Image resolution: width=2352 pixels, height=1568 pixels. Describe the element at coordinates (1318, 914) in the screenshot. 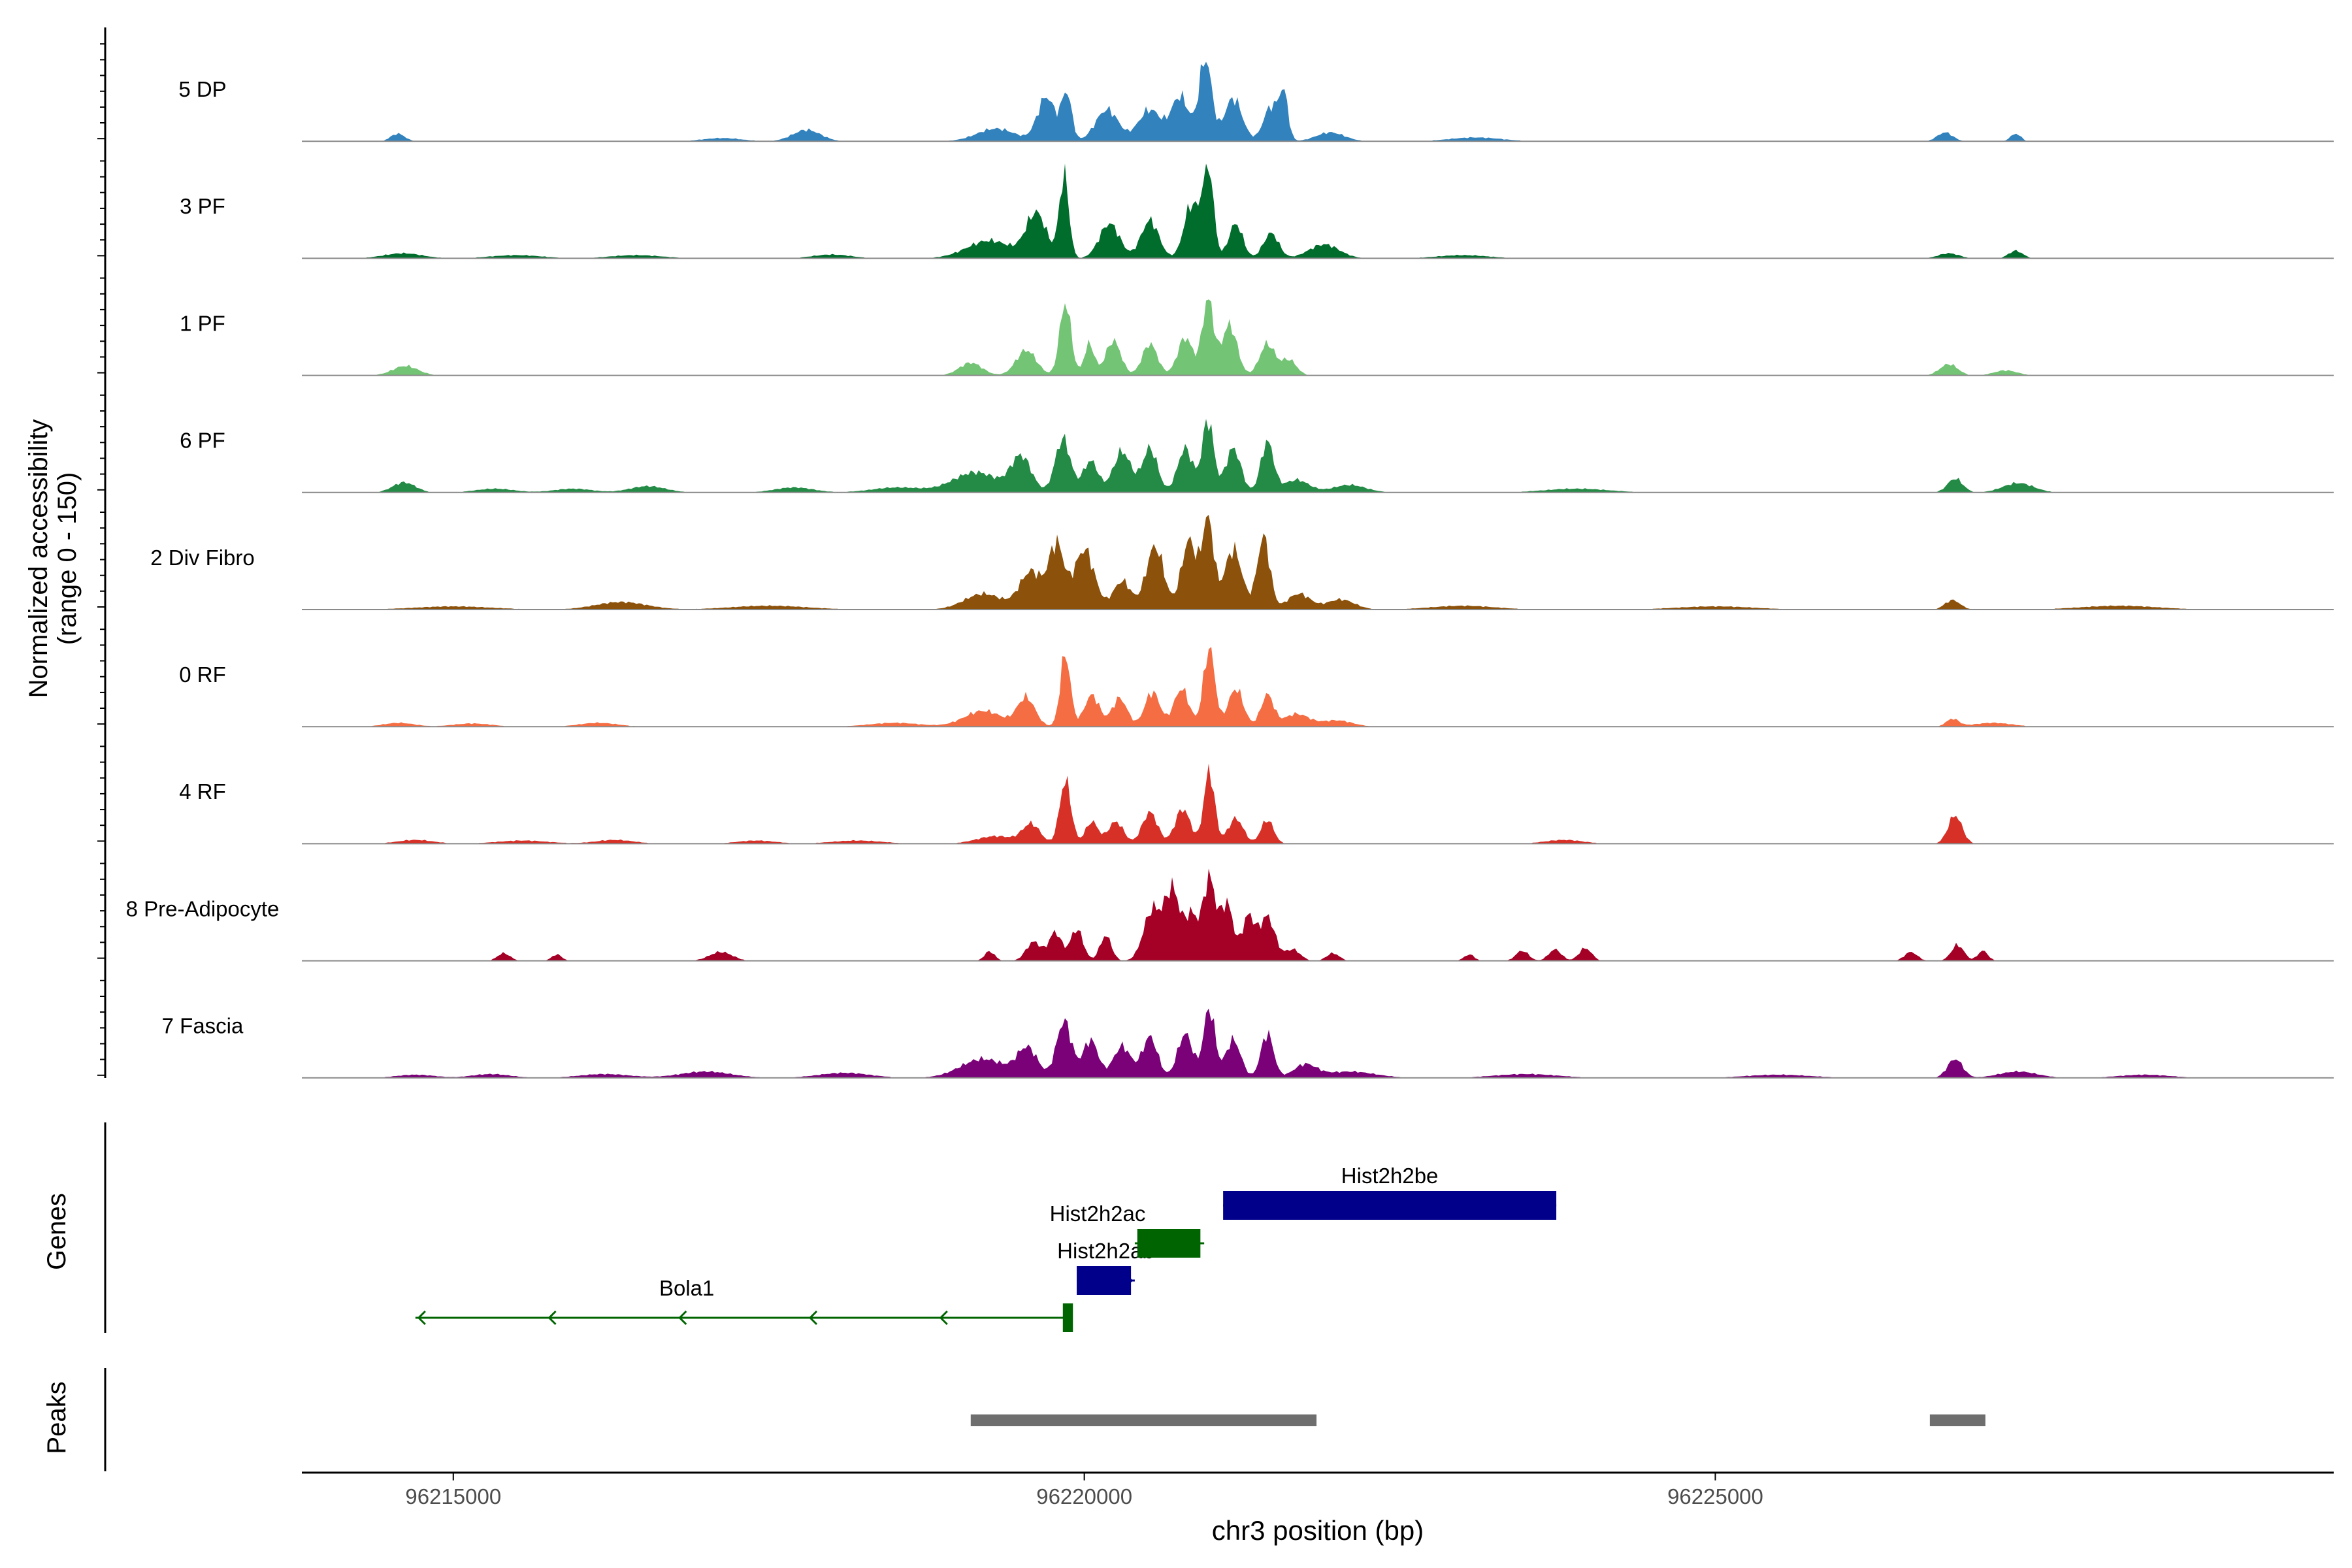

I see `accessibility-area-8-pre-adipocyte` at that location.